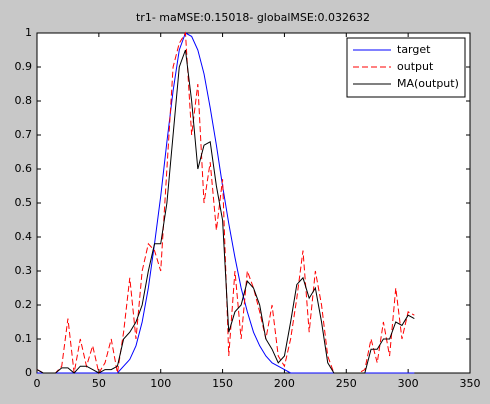 The width and height of the screenshot is (490, 404). Describe the element at coordinates (415, 66) in the screenshot. I see `legend-label: output` at that location.